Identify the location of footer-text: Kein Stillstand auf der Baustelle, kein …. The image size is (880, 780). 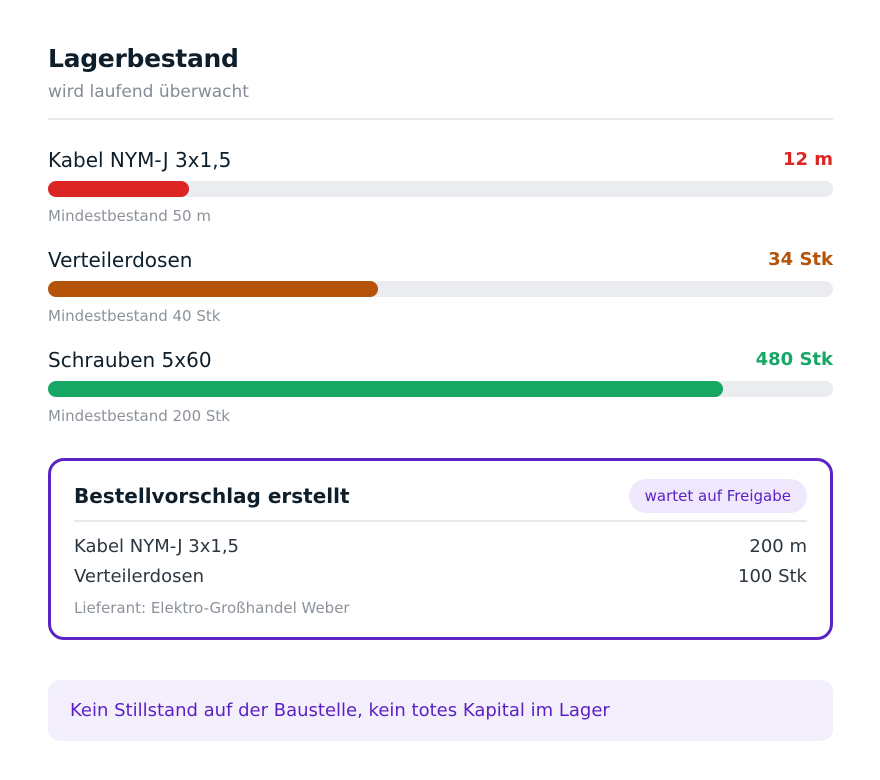
(340, 710).